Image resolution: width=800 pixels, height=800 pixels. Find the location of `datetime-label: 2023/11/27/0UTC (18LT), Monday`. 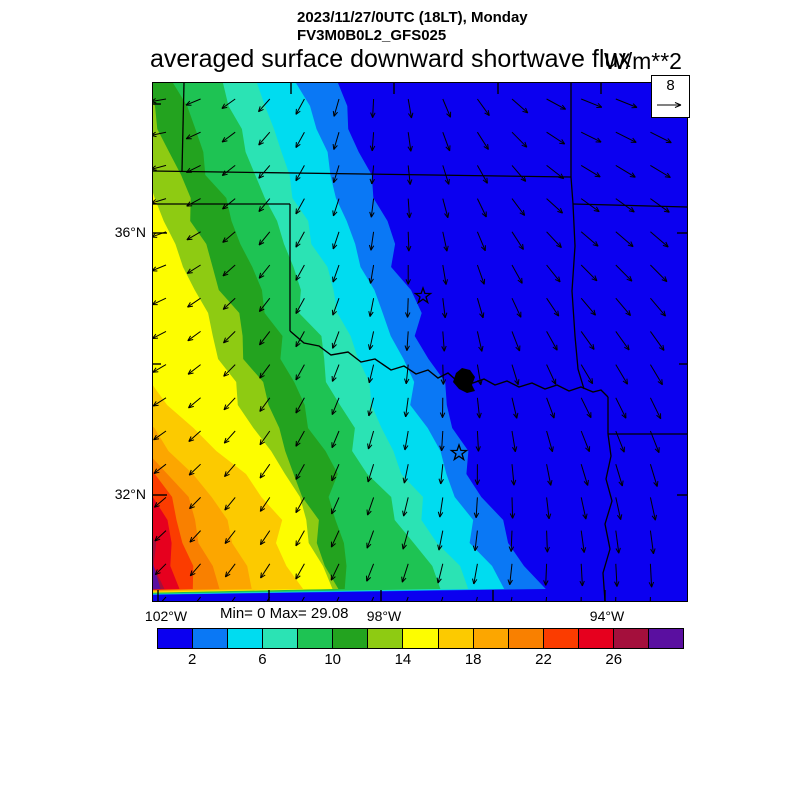

datetime-label: 2023/11/27/0UTC (18LT), Monday is located at coordinates (412, 17).